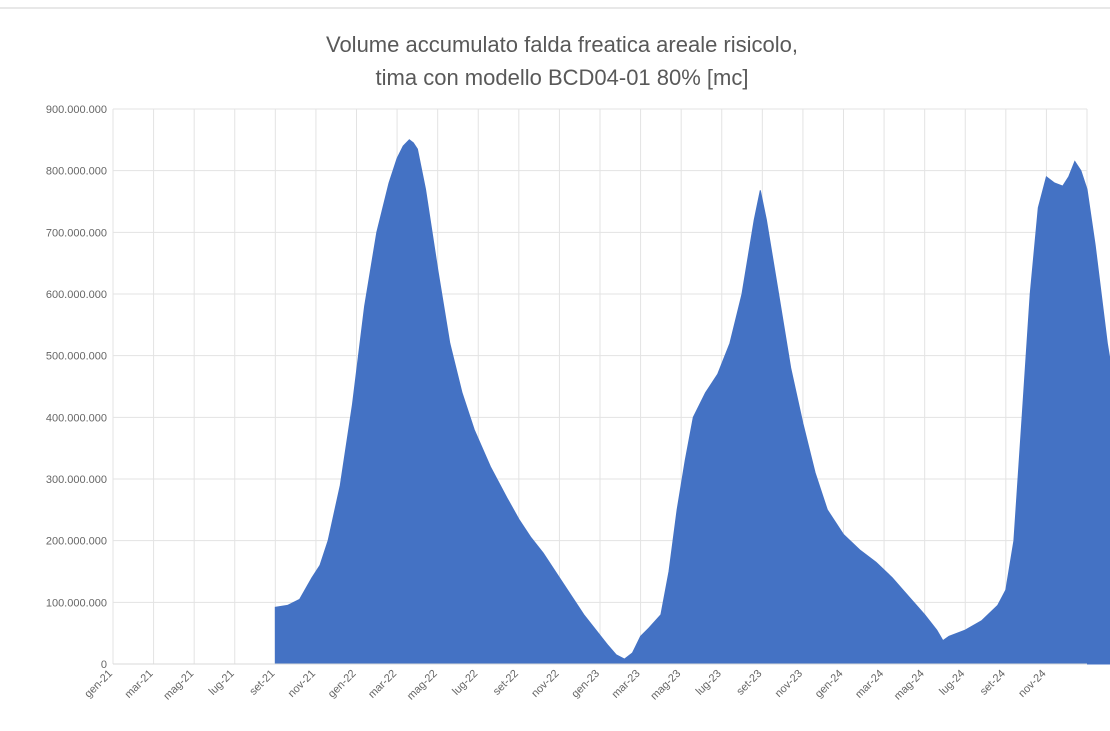  I want to click on y-tick-label: 800.000.000, so click(76, 172).